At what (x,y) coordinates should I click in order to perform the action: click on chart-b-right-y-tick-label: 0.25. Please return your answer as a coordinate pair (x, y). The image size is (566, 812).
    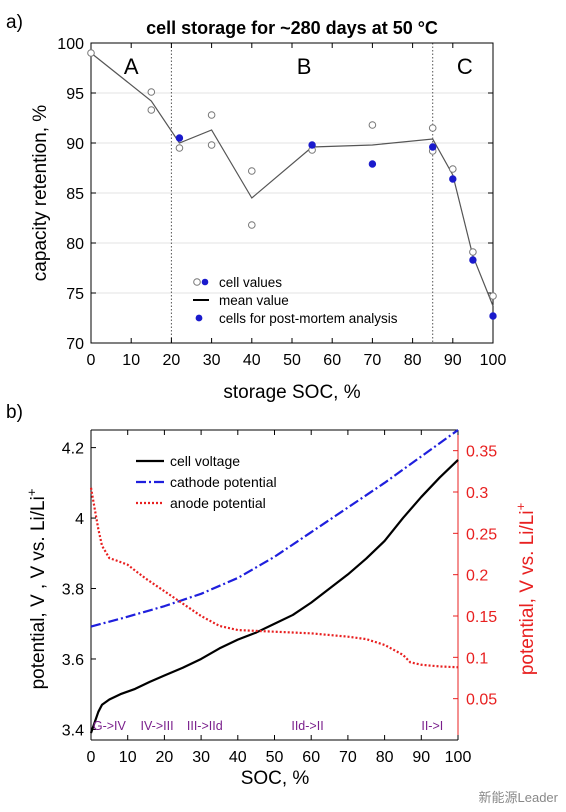
    Looking at the image, I should click on (481, 534).